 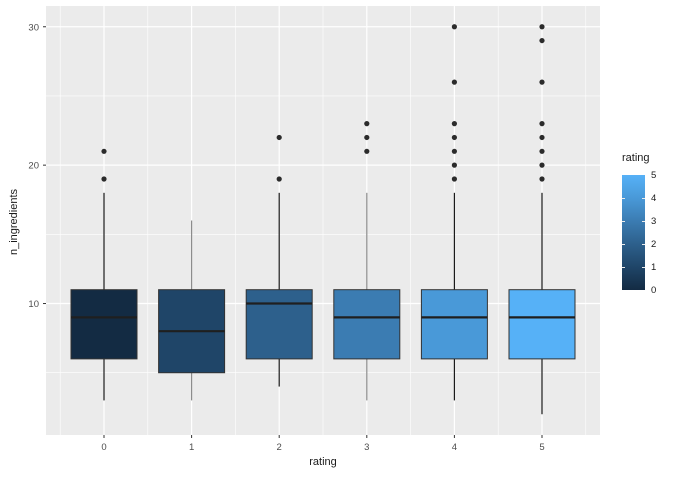 I want to click on legend-tick-label: 4, so click(x=654, y=198).